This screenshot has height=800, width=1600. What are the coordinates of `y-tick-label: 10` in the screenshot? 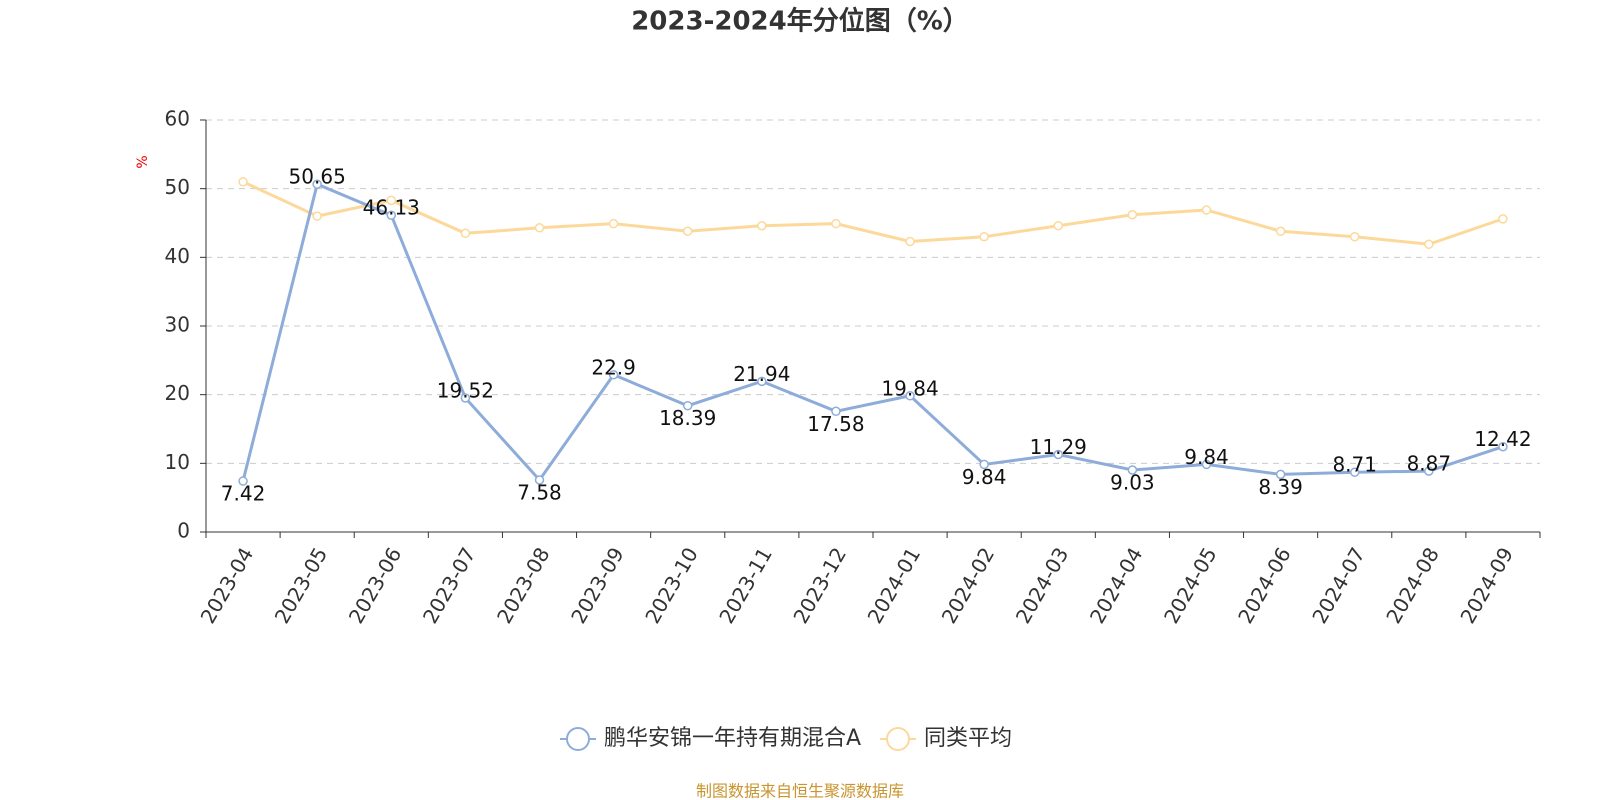 It's located at (177, 462).